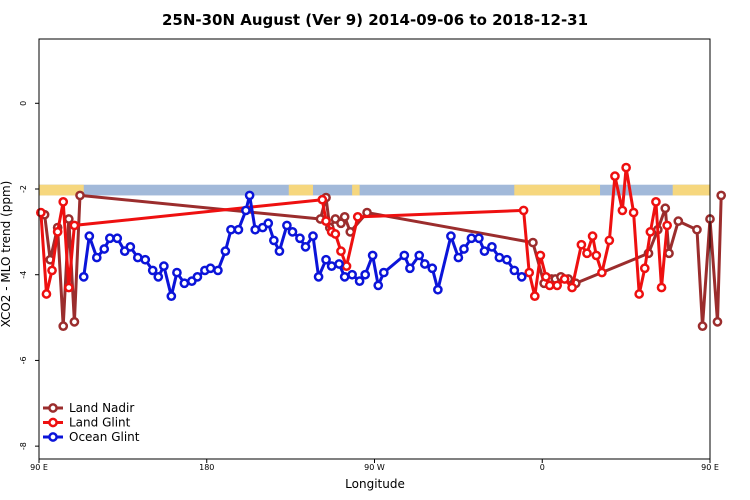 The image size is (750, 500). I want to click on y-tick-label: -4, so click(23, 275).